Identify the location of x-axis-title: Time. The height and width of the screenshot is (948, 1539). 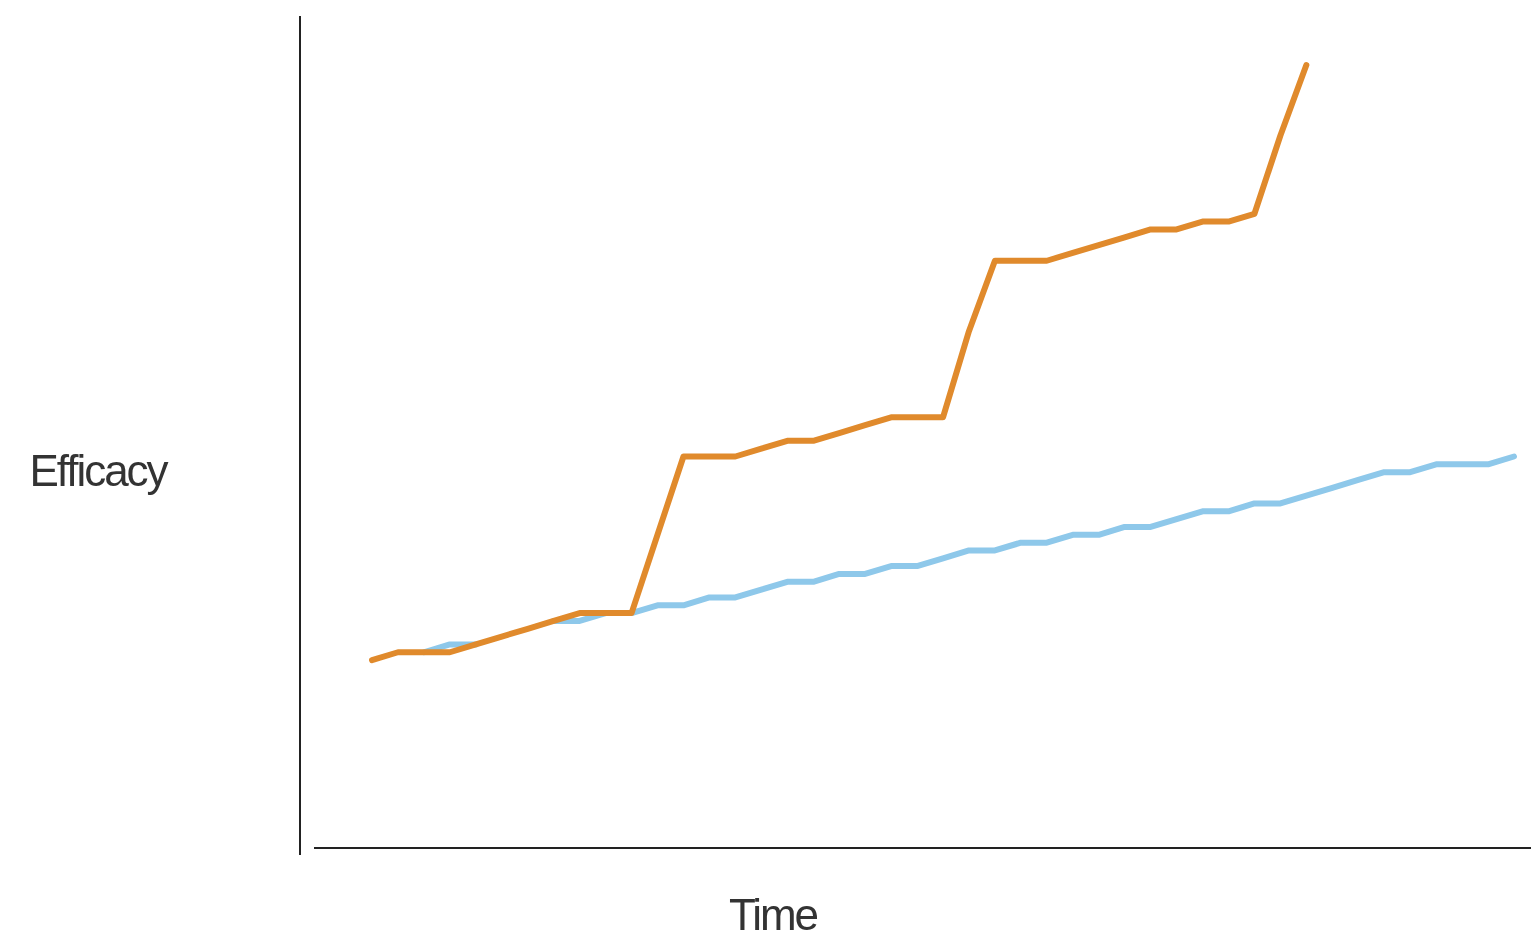
(773, 914).